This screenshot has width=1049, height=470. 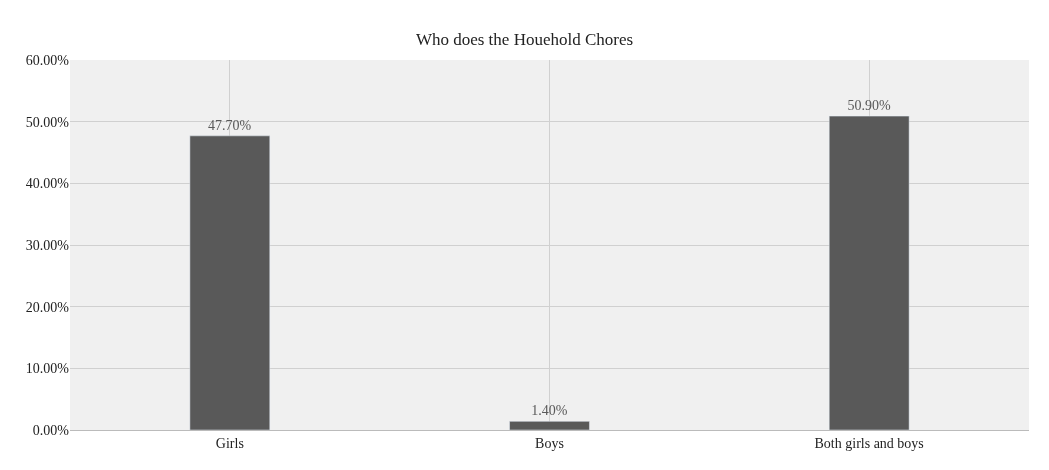 I want to click on data-label: 1.40%, so click(x=549, y=411).